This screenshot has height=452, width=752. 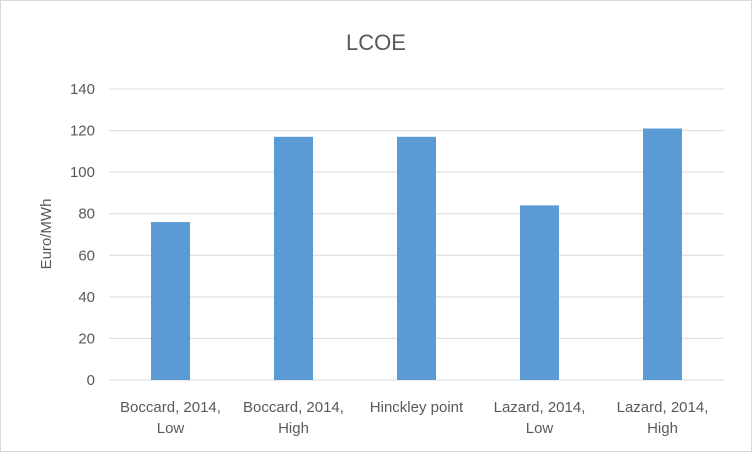 What do you see at coordinates (417, 407) in the screenshot?
I see `x-tick-label: Hinckley point` at bounding box center [417, 407].